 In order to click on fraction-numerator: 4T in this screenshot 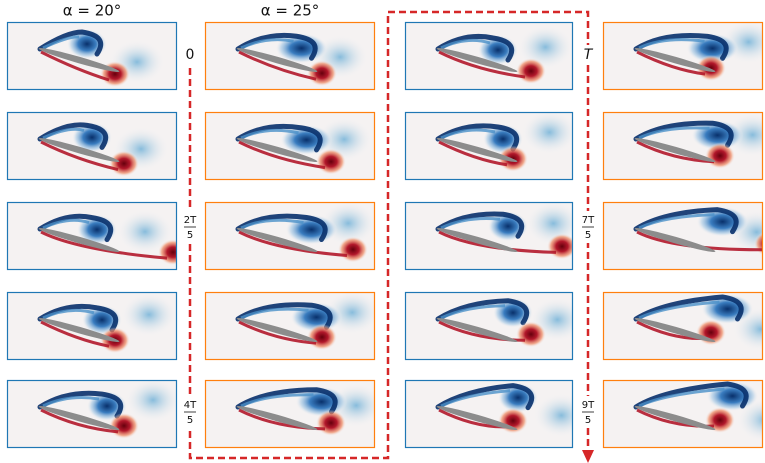, I will do `click(190, 405)`.